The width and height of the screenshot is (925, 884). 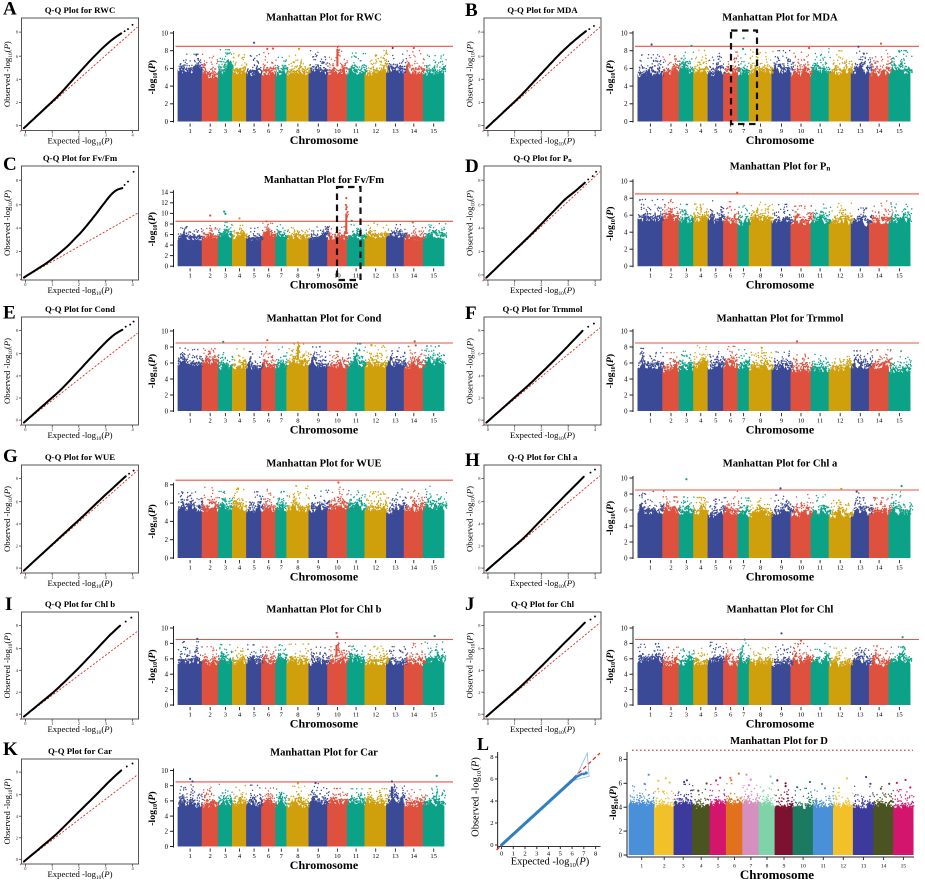 What do you see at coordinates (80, 10) in the screenshot?
I see `svg-text: Q-Q Plot for RWC` at bounding box center [80, 10].